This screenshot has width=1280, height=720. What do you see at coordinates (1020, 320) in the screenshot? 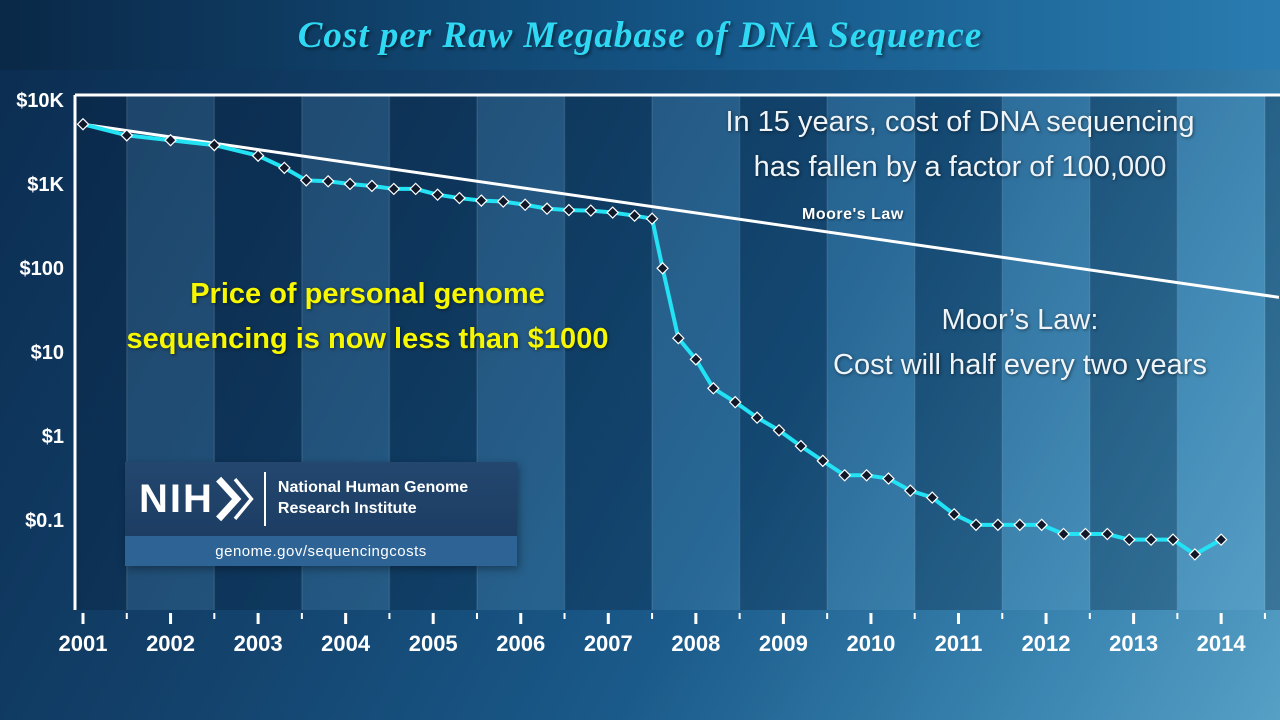
I see `annotation-moores-law-line1: Moor’s Law:` at bounding box center [1020, 320].